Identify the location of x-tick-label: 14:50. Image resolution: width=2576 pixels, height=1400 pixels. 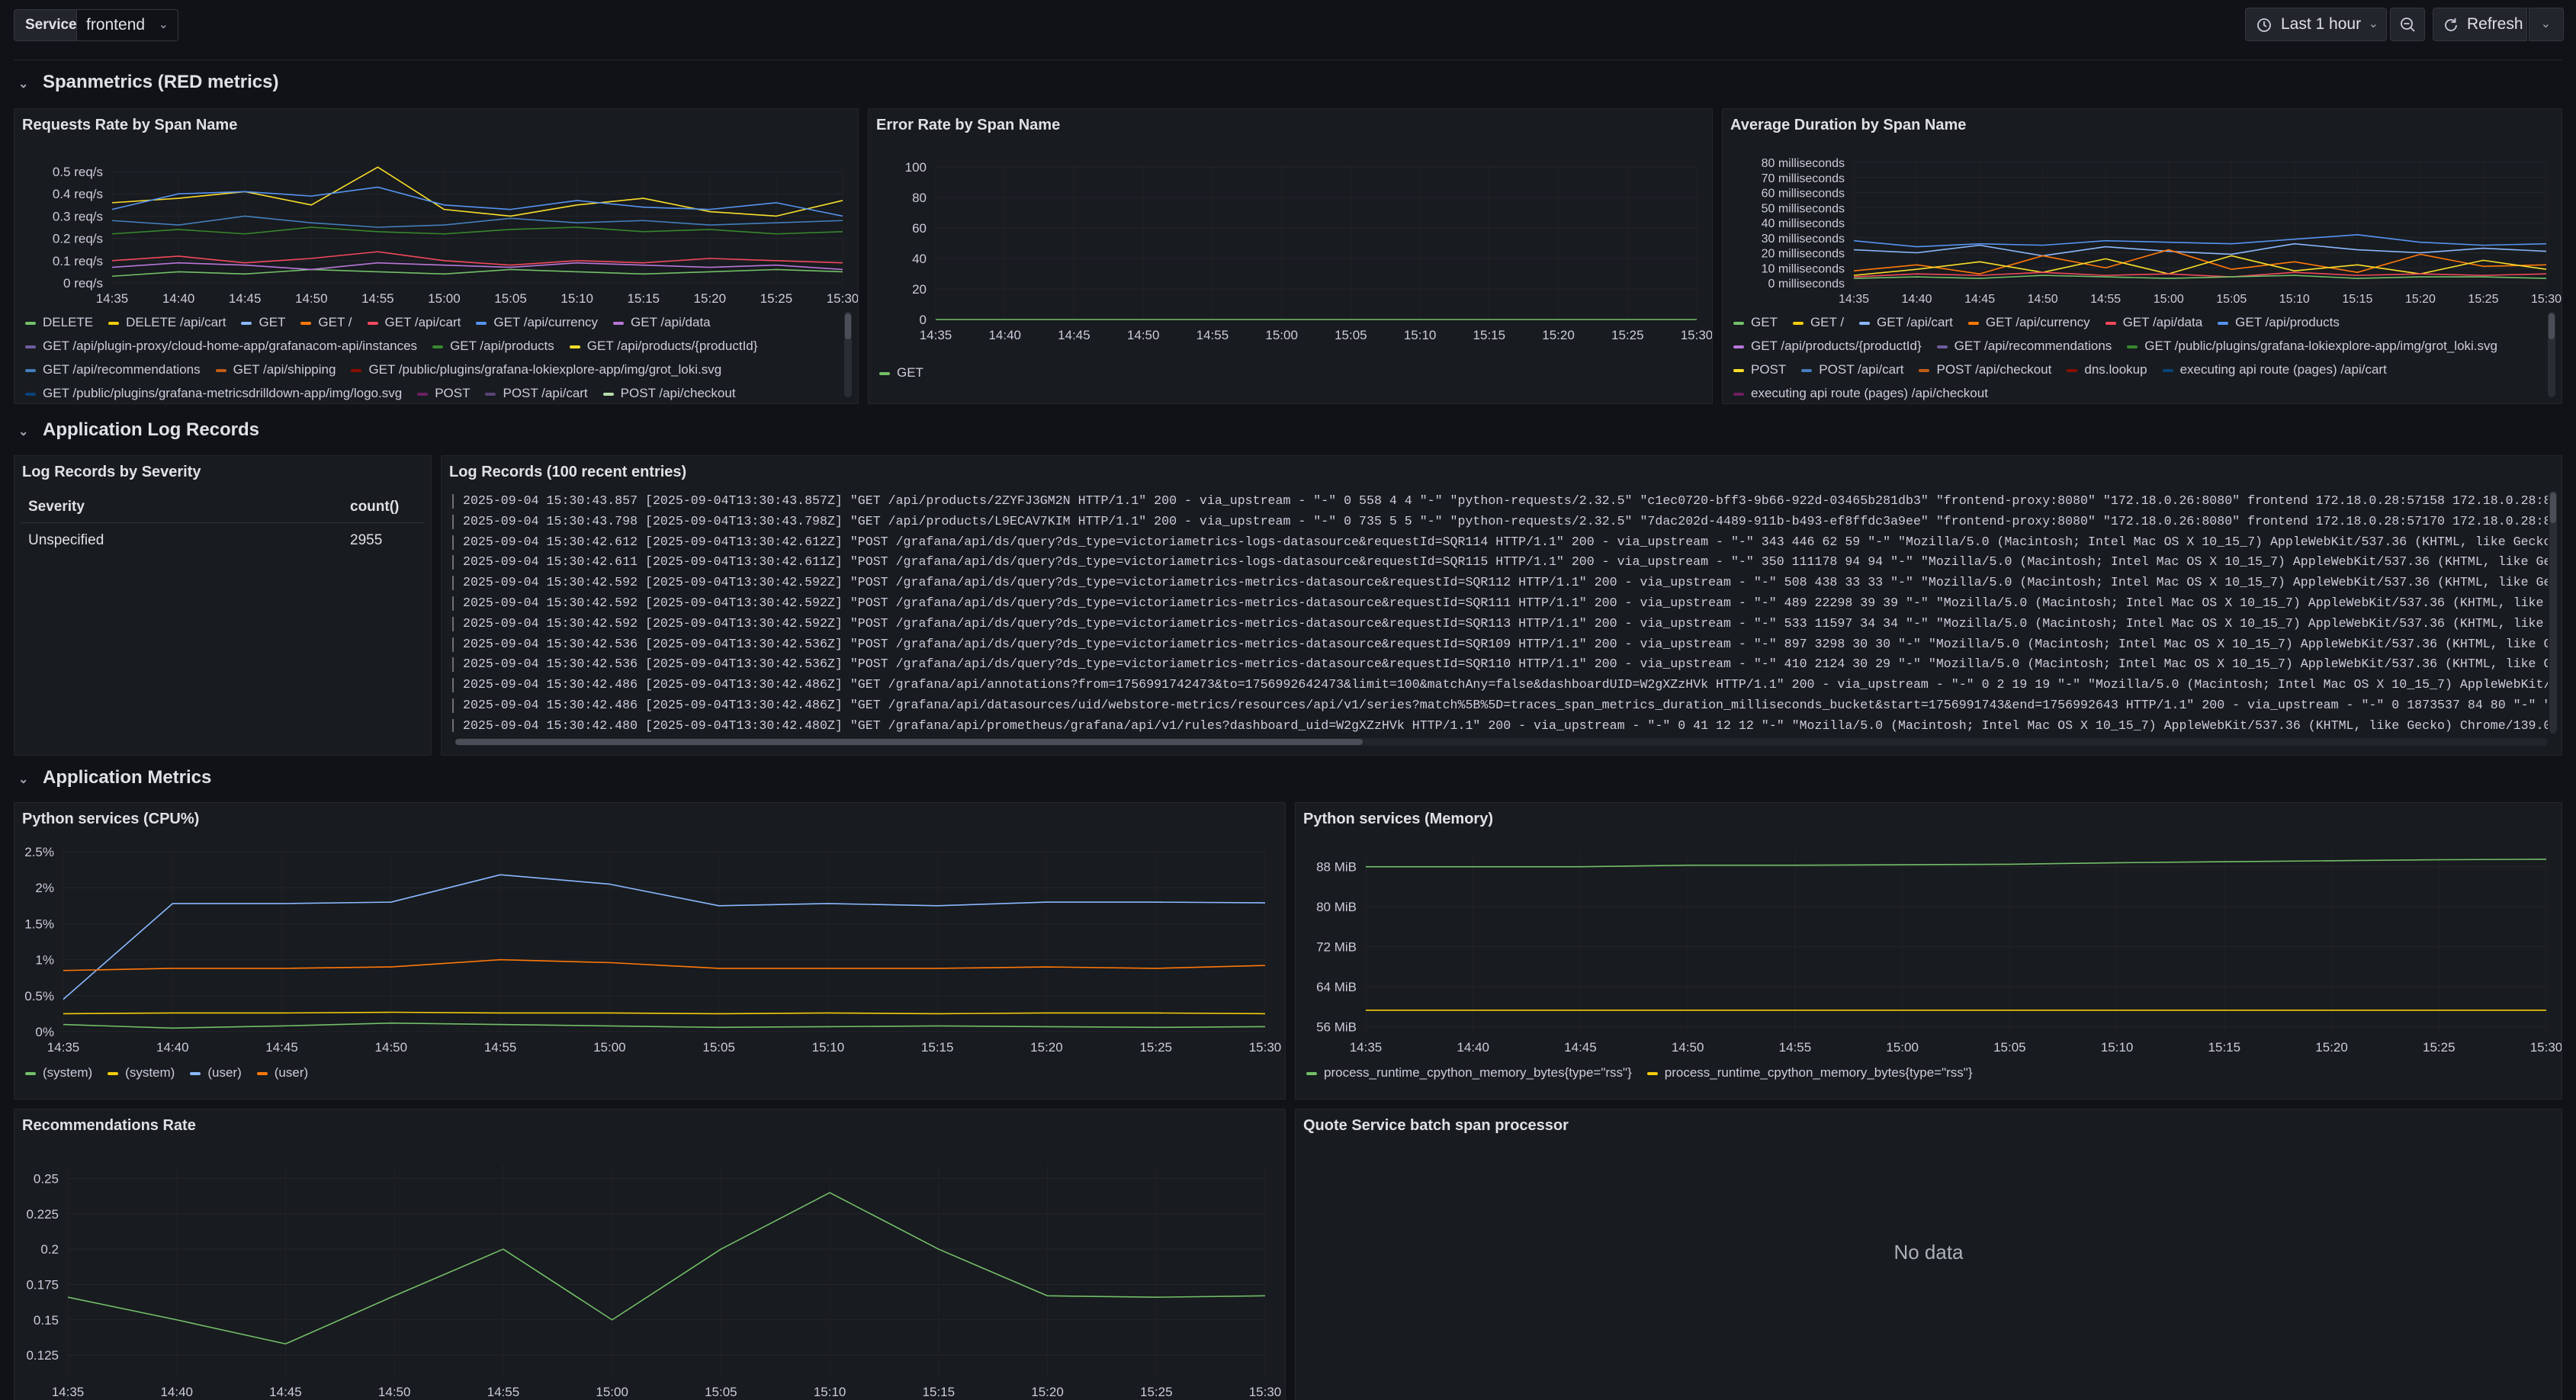
(311, 298).